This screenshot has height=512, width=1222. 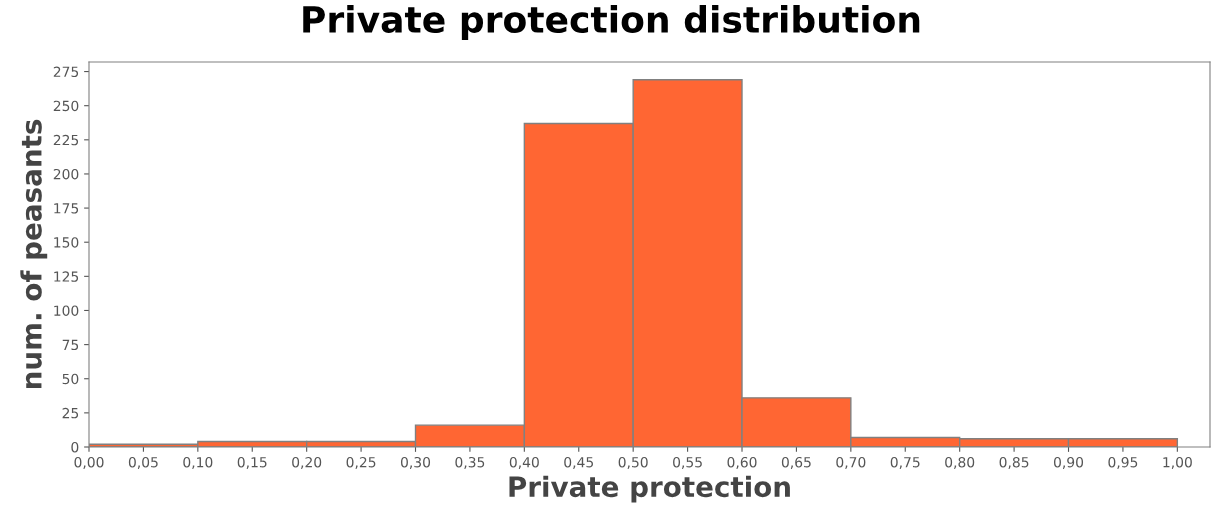 What do you see at coordinates (905, 462) in the screenshot?
I see `x-tick-label: 0,75` at bounding box center [905, 462].